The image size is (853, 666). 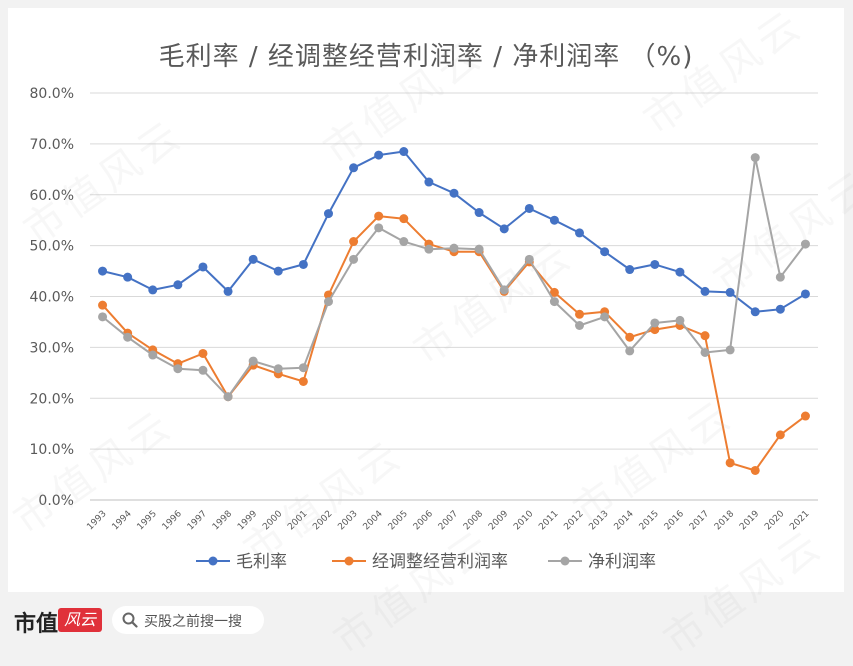 I want to click on footer-bar: 市值 风云 买股之前搜一搜, so click(x=426, y=622).